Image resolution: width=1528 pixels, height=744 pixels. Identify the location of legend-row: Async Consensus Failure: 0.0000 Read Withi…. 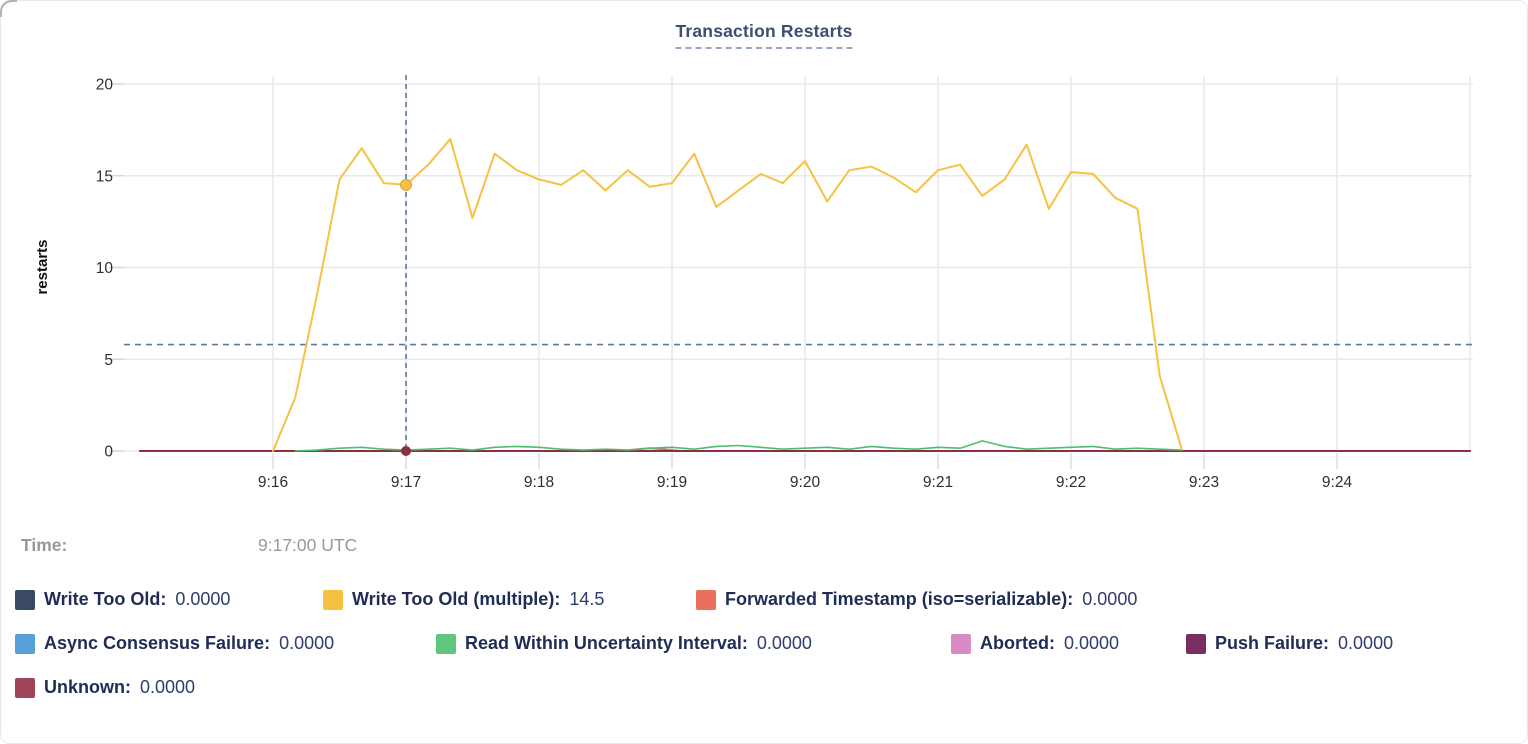
(704, 643).